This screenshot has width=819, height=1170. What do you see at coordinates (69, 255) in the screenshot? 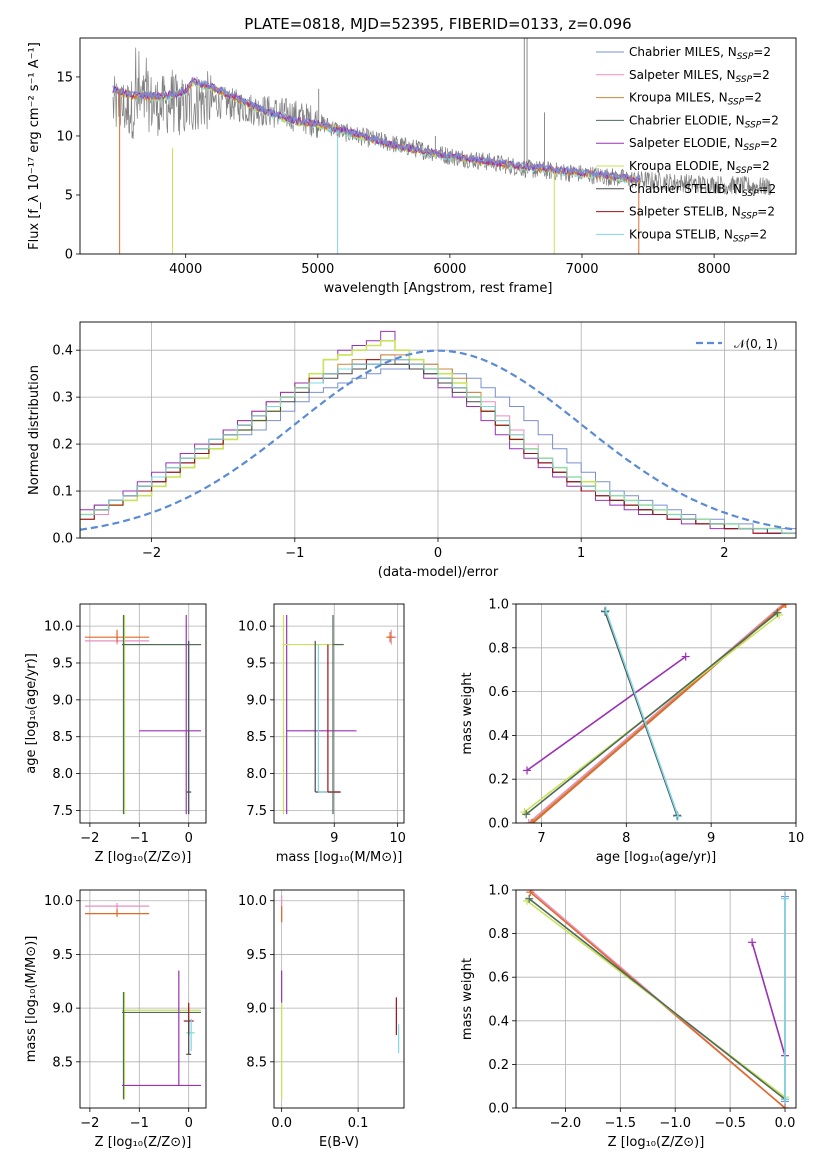
I see `y-tick-label: 0` at bounding box center [69, 255].